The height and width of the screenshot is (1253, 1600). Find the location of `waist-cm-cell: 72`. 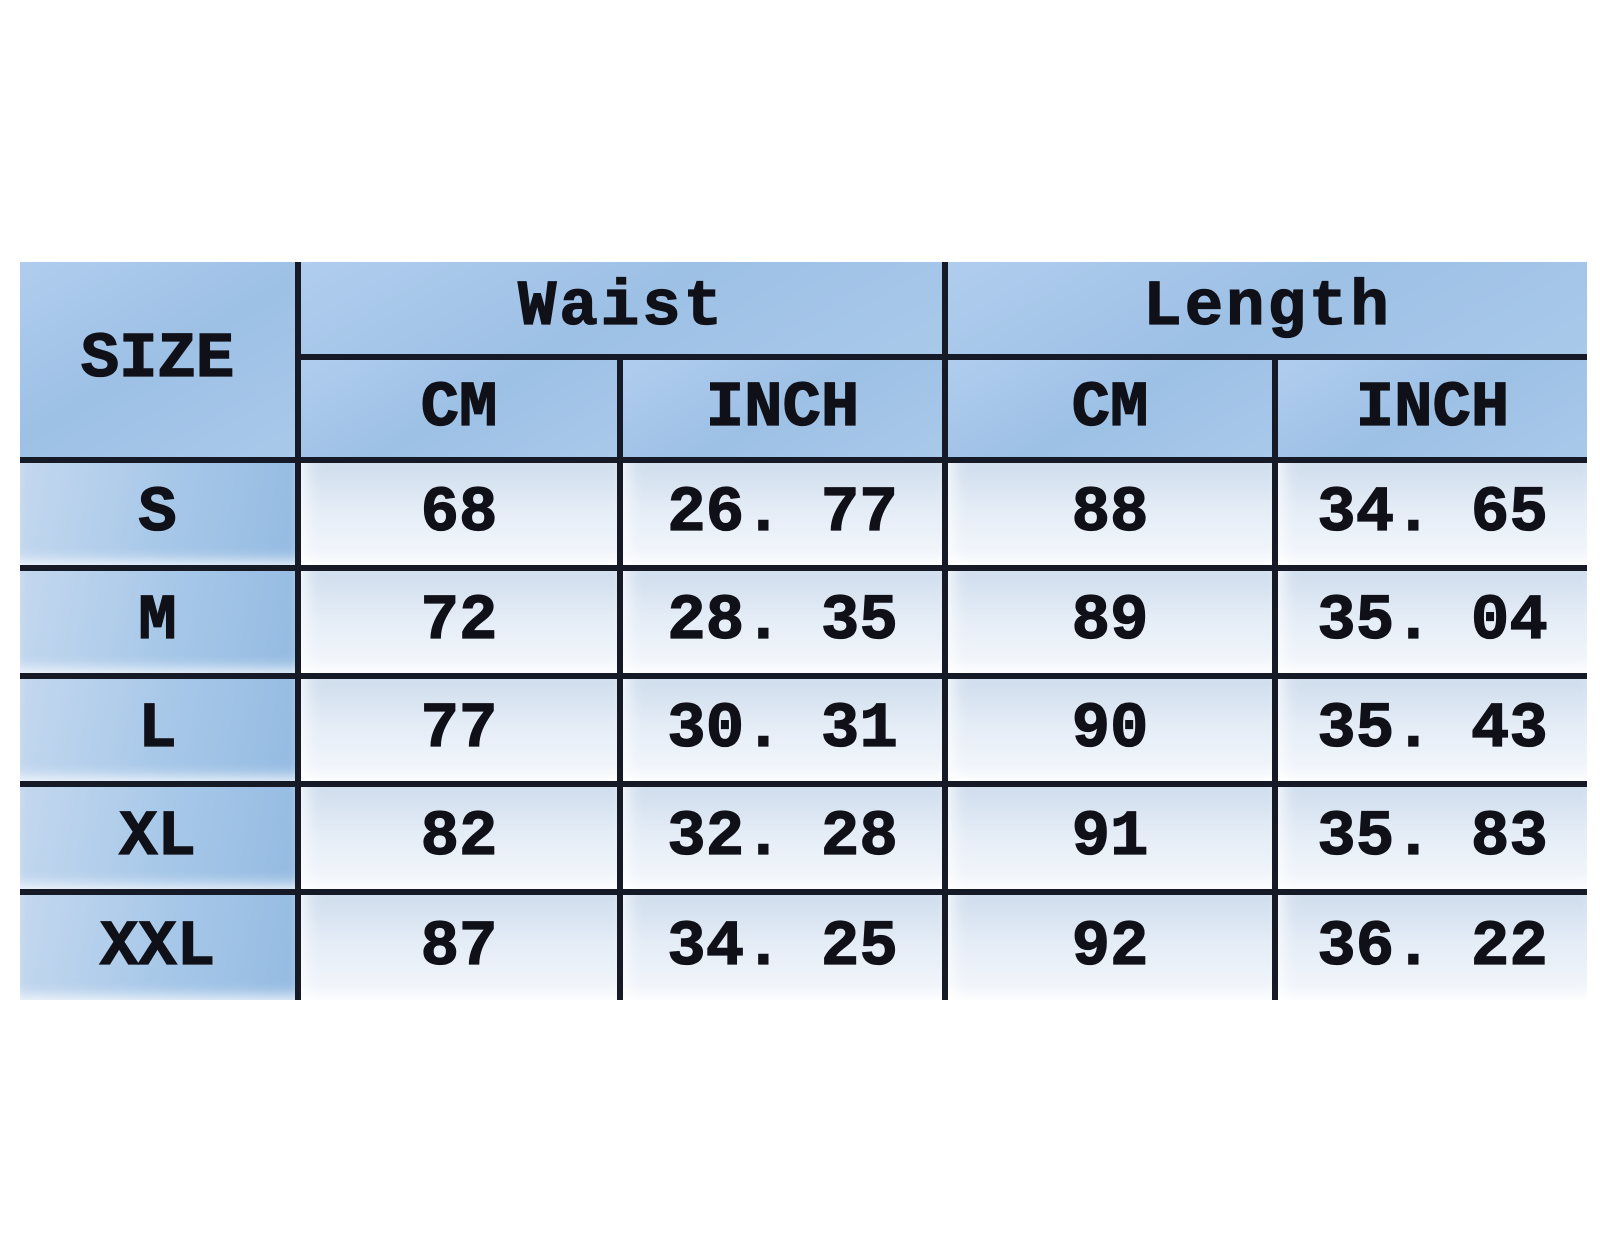

waist-cm-cell: 72 is located at coordinates (459, 622).